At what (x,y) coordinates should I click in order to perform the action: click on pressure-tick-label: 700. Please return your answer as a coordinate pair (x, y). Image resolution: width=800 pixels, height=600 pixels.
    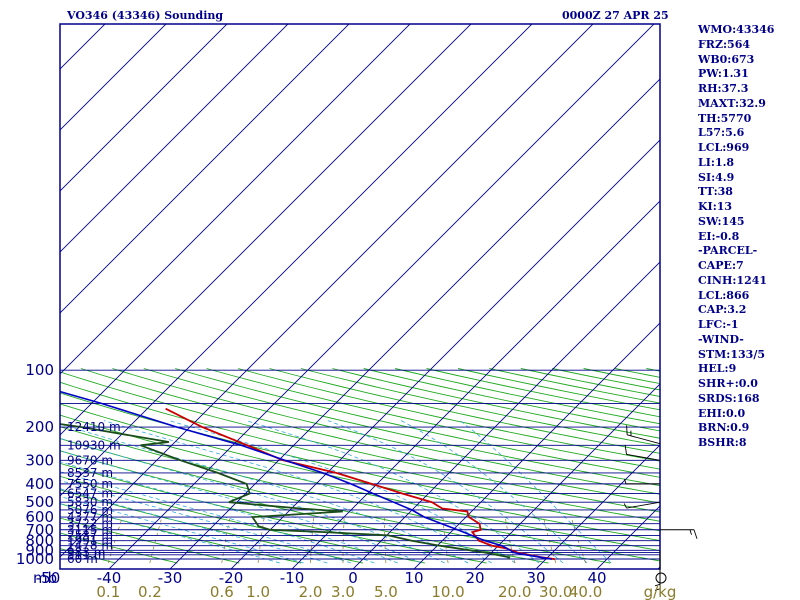
    Looking at the image, I should click on (39, 530).